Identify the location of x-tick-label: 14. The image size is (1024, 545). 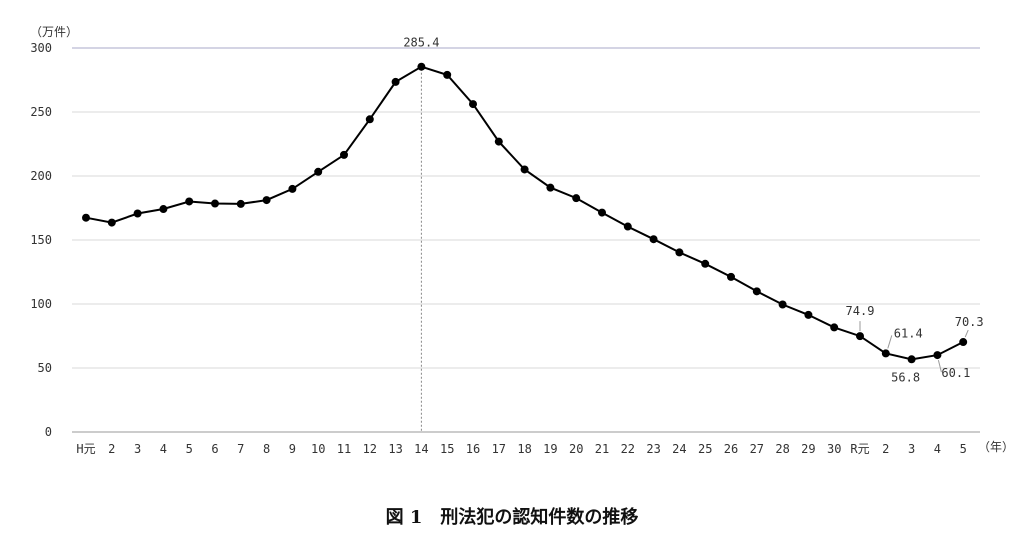
(421, 449).